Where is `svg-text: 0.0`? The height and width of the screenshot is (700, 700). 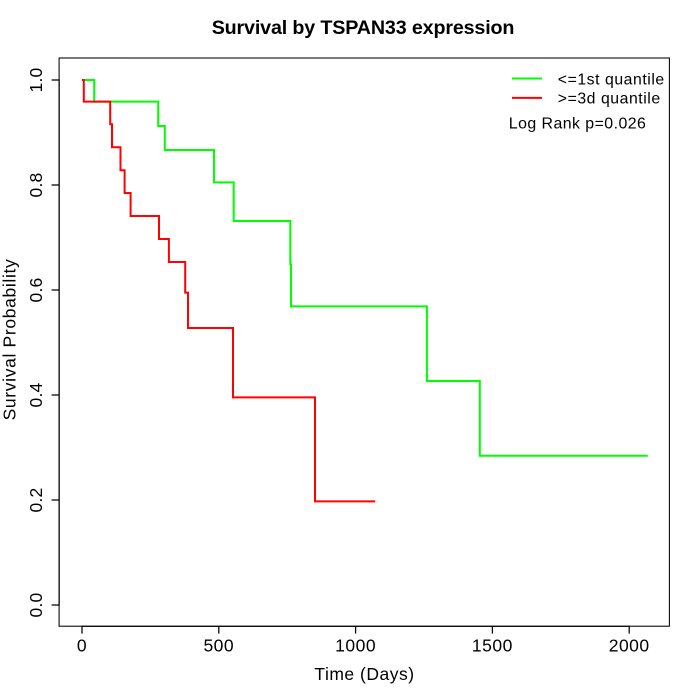 svg-text: 0.0 is located at coordinates (36, 604).